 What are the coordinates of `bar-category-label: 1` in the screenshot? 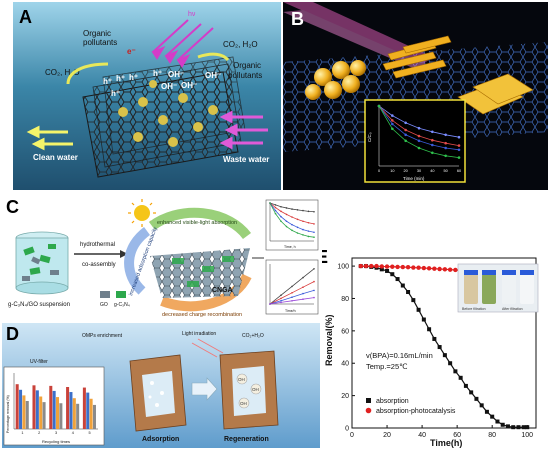 It's located at (22, 433).